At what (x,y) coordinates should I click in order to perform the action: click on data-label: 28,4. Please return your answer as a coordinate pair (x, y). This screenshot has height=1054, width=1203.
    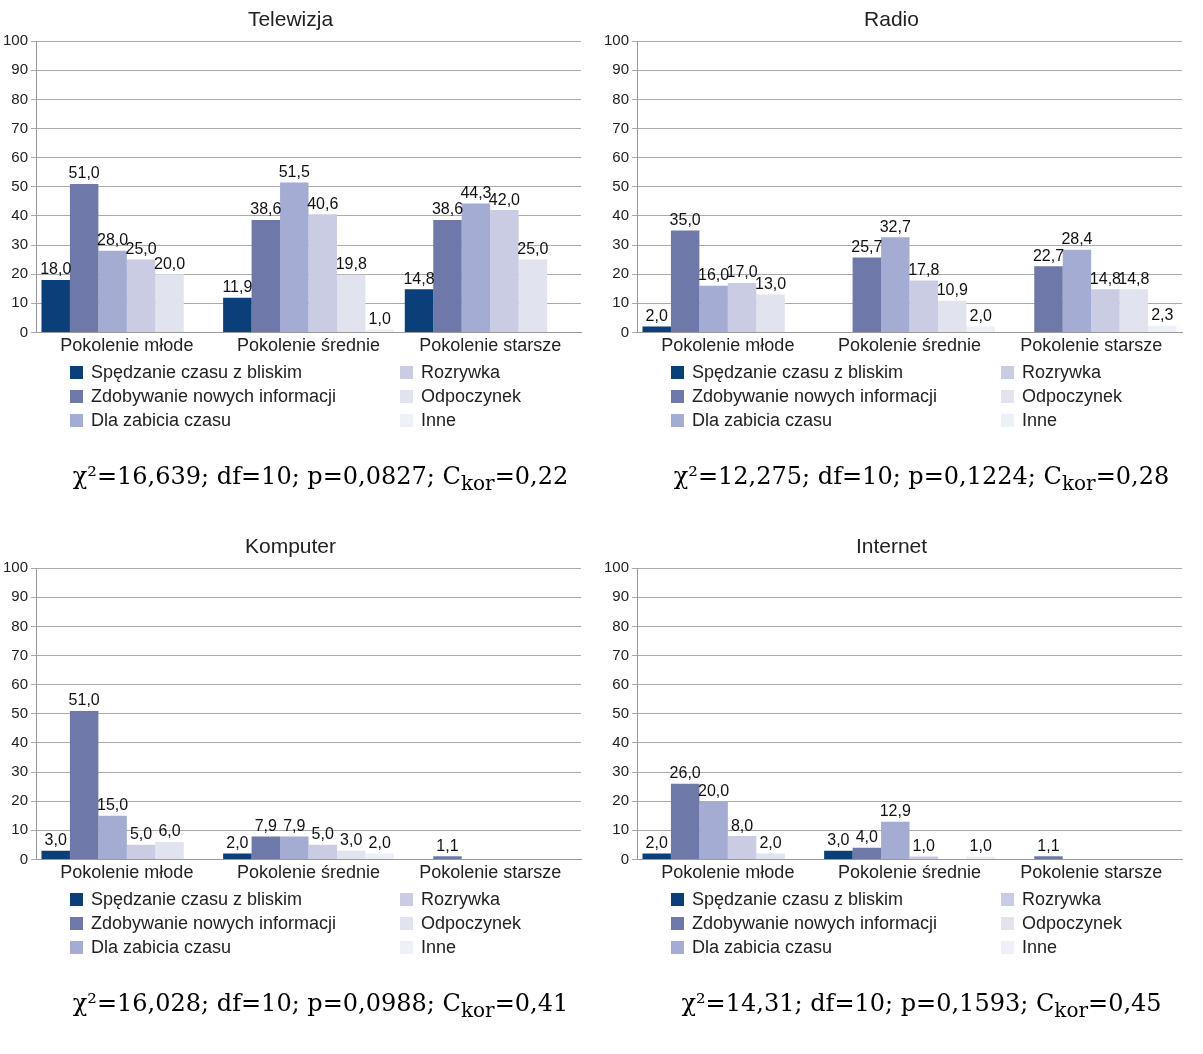
    Looking at the image, I should click on (1077, 239).